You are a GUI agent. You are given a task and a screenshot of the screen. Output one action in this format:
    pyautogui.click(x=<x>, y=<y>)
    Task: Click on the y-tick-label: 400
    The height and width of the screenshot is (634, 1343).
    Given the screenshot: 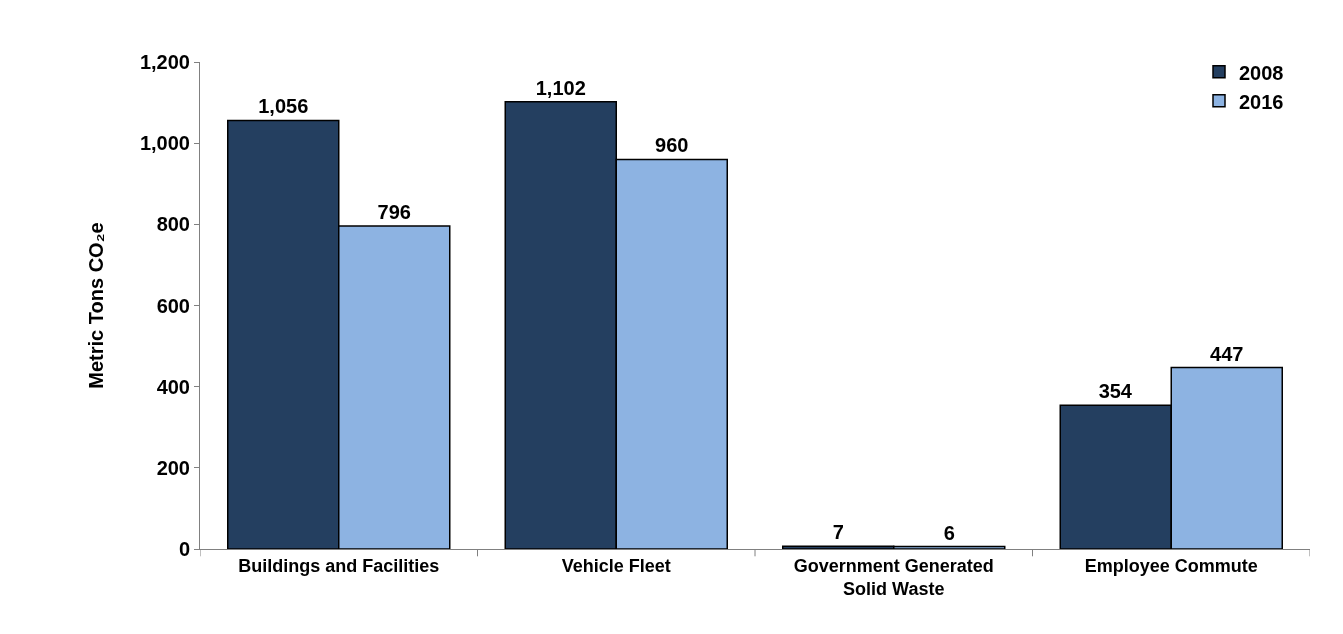 What is the action you would take?
    pyautogui.click(x=173, y=386)
    